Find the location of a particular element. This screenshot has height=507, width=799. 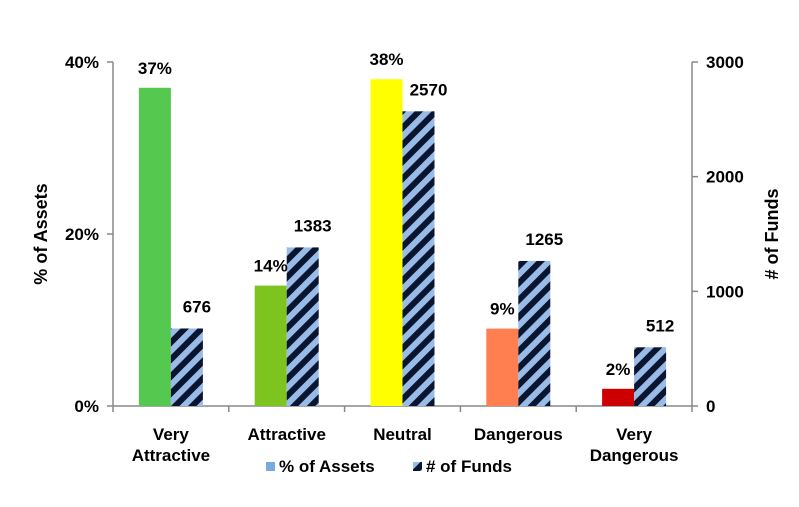

data-label-funds: 1265 is located at coordinates (544, 239).